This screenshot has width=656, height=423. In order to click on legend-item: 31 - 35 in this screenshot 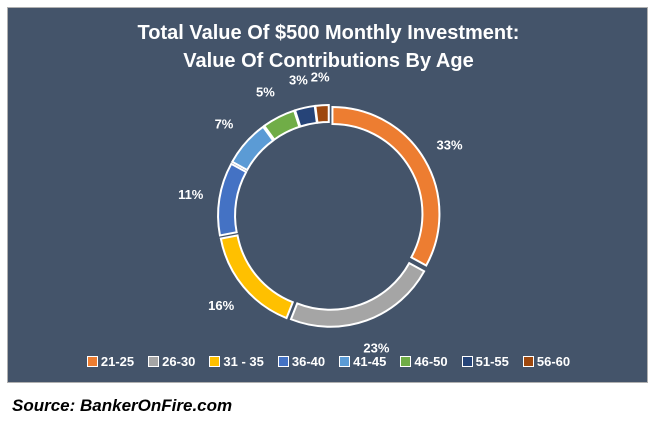, I will do `click(236, 361)`.